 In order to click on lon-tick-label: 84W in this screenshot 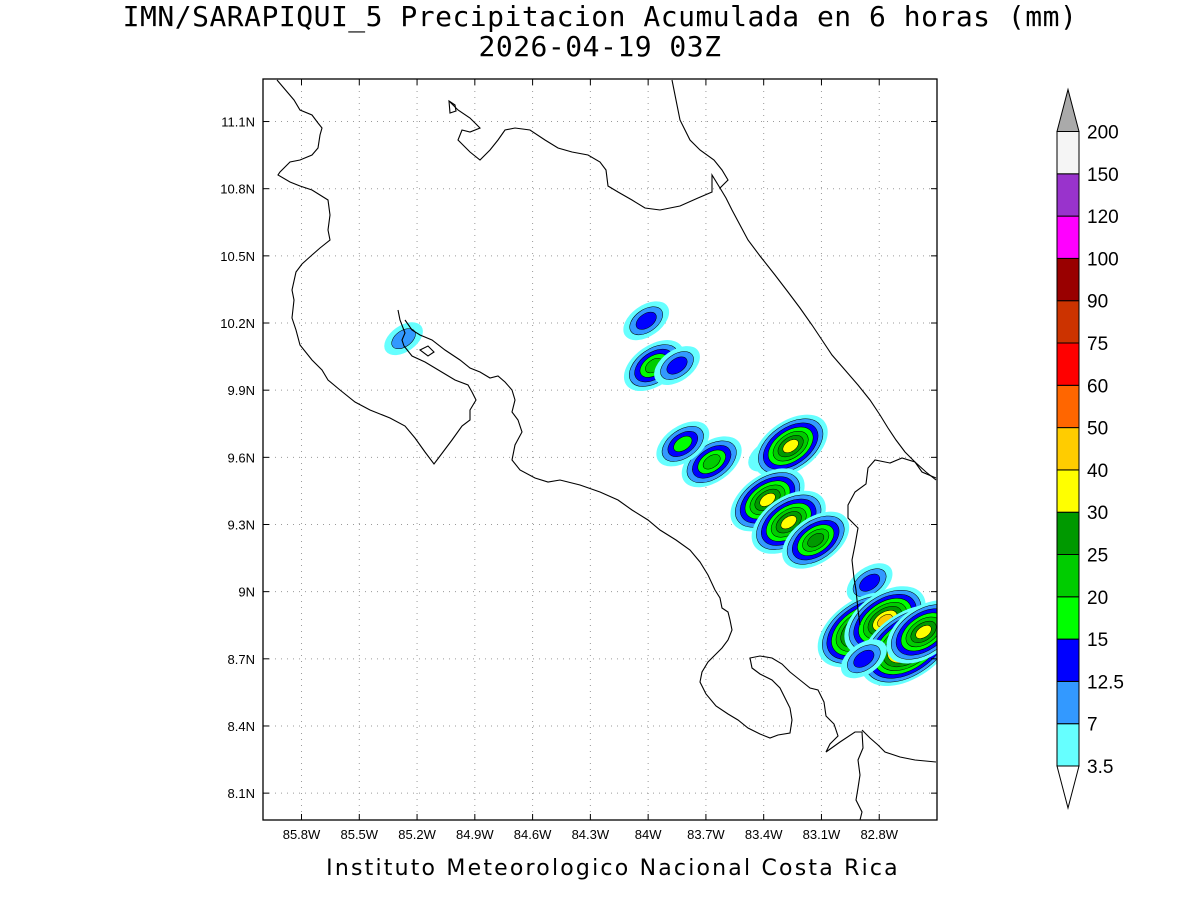, I will do `click(648, 834)`.